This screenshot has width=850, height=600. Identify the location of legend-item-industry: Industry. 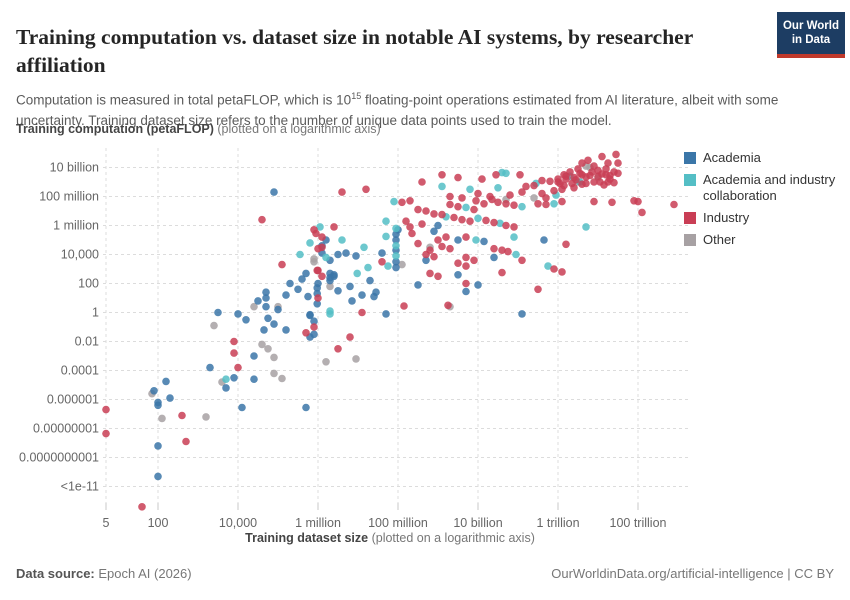
(766, 217).